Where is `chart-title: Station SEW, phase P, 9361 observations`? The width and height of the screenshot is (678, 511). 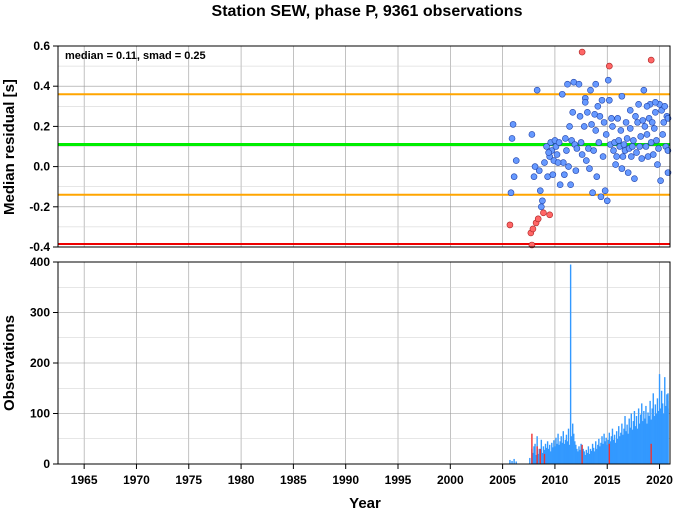 chart-title: Station SEW, phase P, 9361 observations is located at coordinates (367, 11).